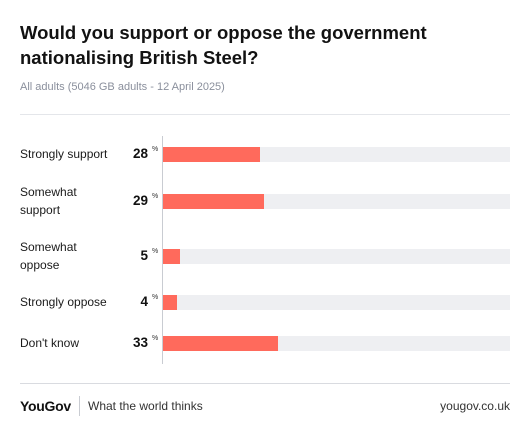  I want to click on category-label: Don't know, so click(49, 343).